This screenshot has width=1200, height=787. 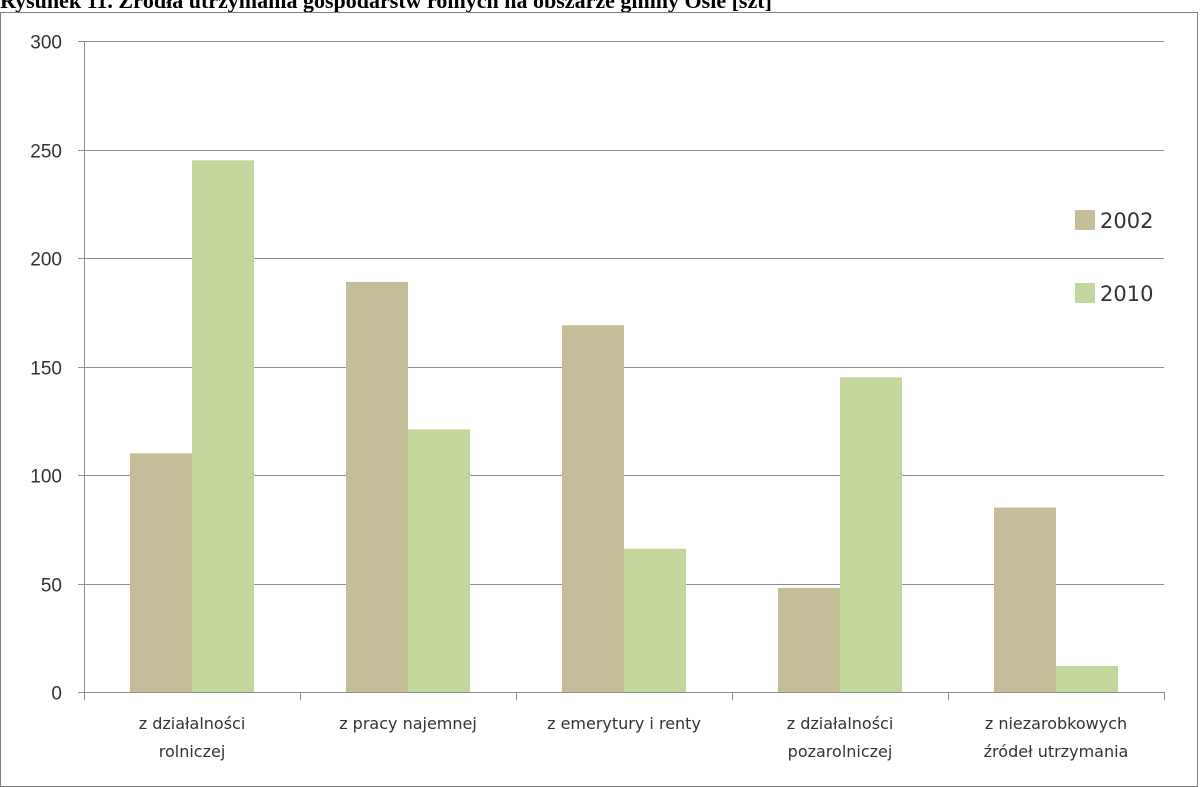 What do you see at coordinates (1056, 723) in the screenshot?
I see `x-category-label: z niezarobkowych` at bounding box center [1056, 723].